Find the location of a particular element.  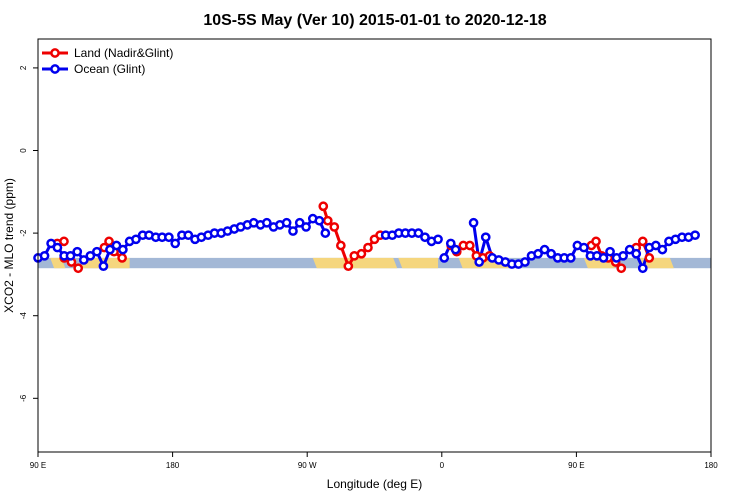

y-axis-ticks: 2 0 -2 -4 -6 is located at coordinates (28, 233).